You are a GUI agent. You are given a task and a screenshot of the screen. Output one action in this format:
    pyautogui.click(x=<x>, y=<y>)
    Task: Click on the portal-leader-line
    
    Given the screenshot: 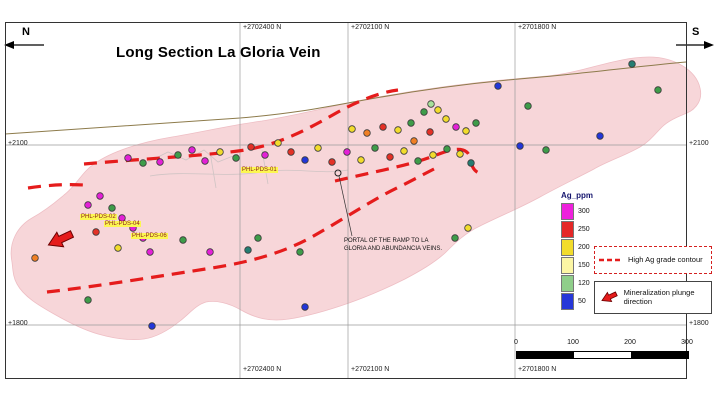 What is the action you would take?
    pyautogui.click(x=345, y=206)
    